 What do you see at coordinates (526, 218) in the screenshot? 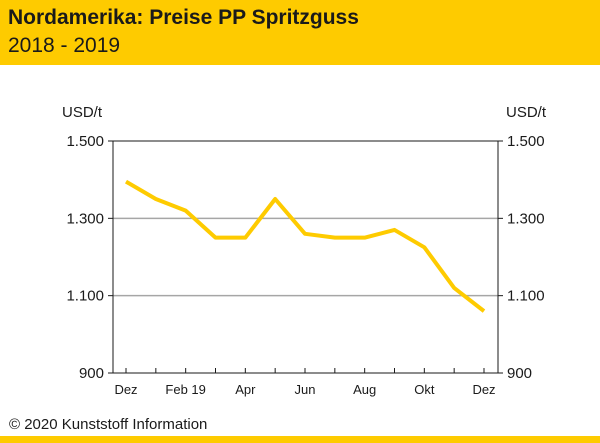
I see `y-tick-label-right: 1.300` at bounding box center [526, 218].